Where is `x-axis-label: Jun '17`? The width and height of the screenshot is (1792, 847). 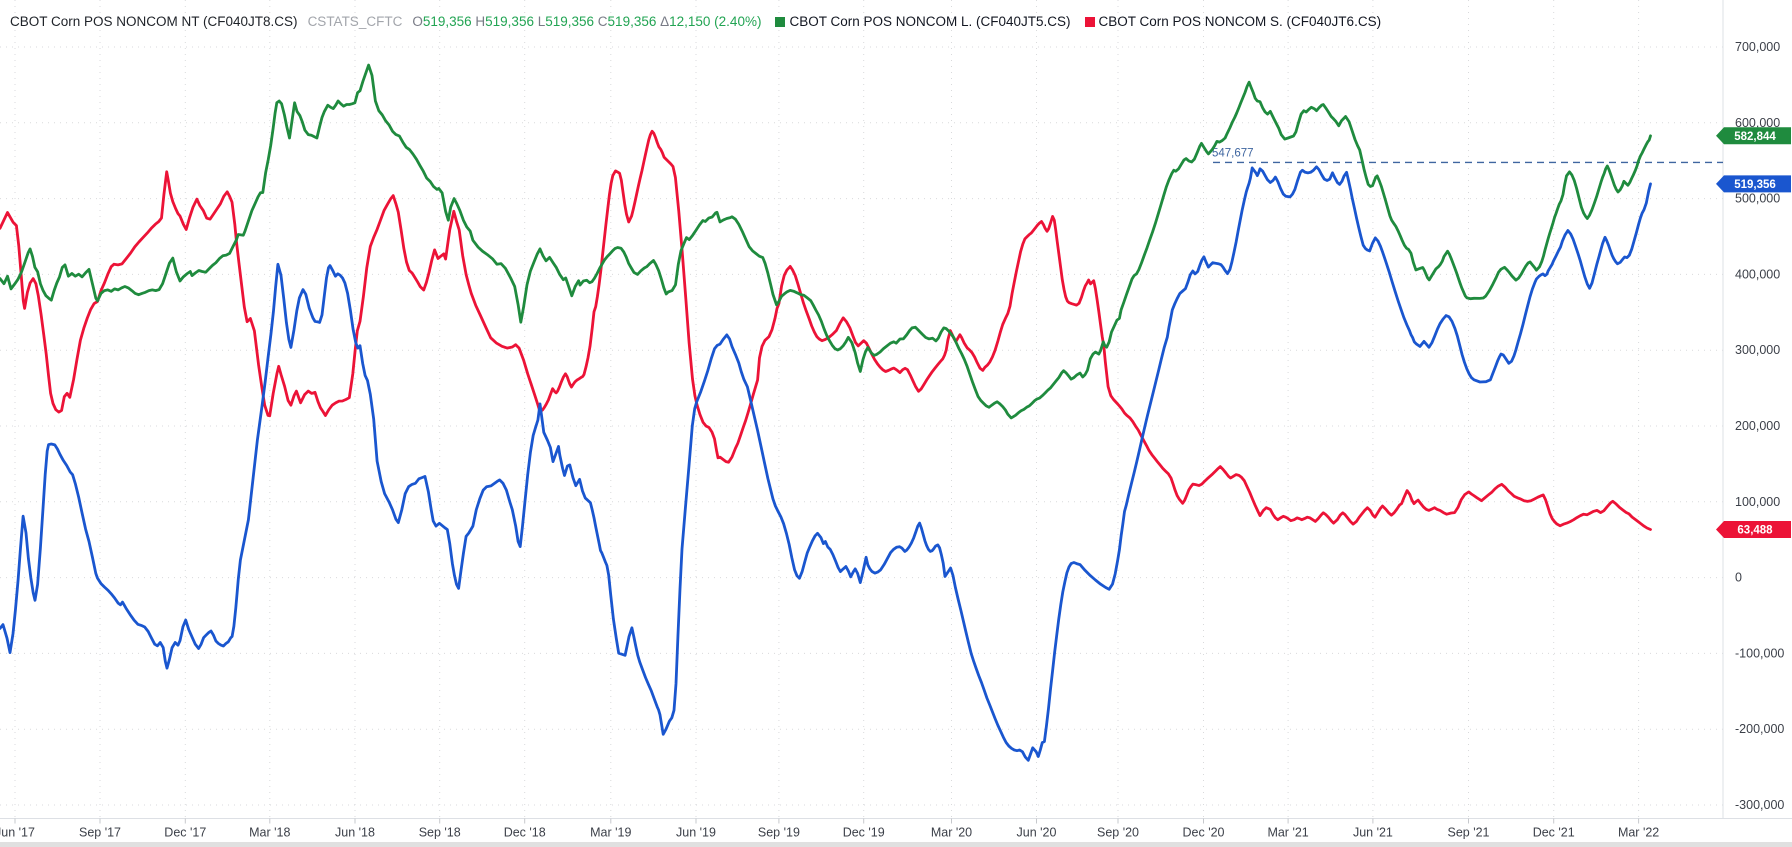 x-axis-label: Jun '17 is located at coordinates (17, 833).